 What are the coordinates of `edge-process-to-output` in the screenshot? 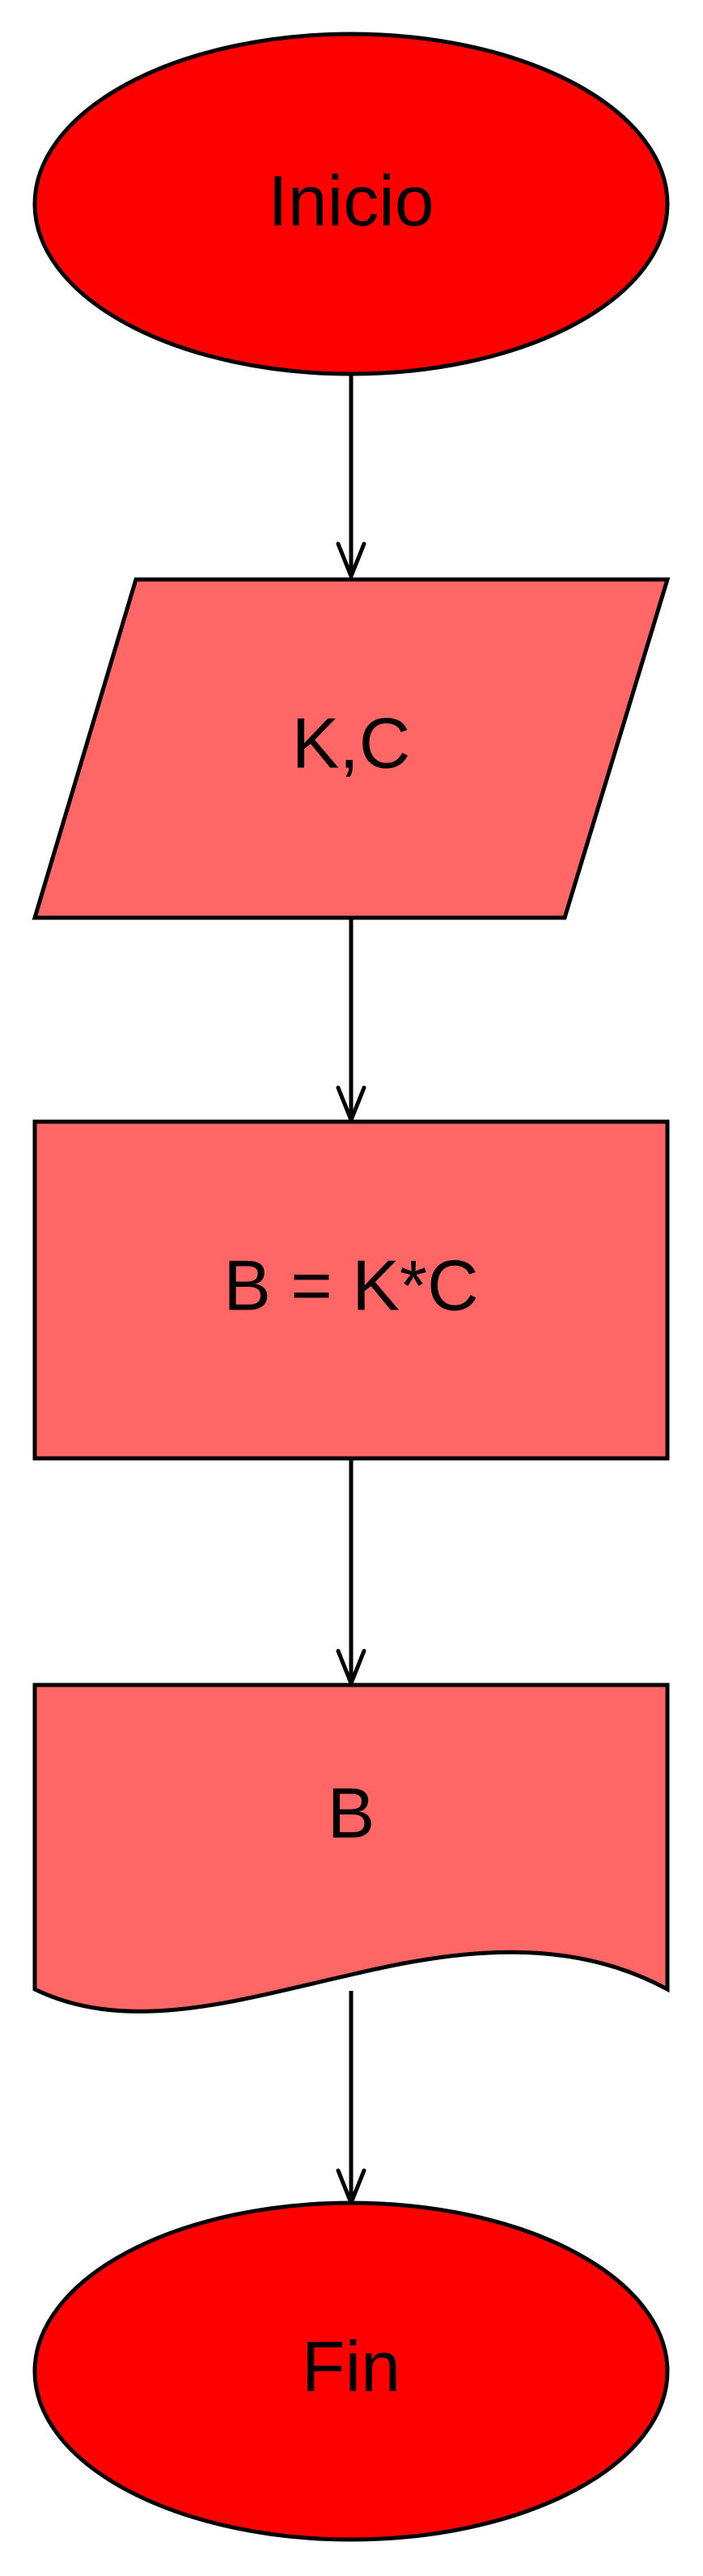 It's located at (351, 1572).